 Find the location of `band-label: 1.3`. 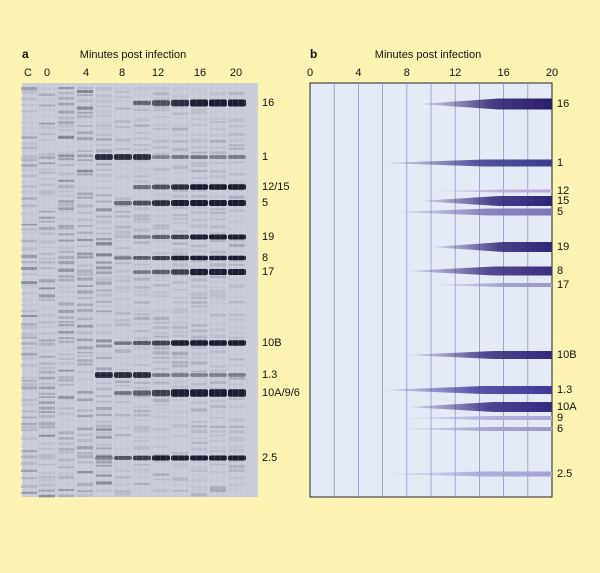

band-label: 1.3 is located at coordinates (564, 390).